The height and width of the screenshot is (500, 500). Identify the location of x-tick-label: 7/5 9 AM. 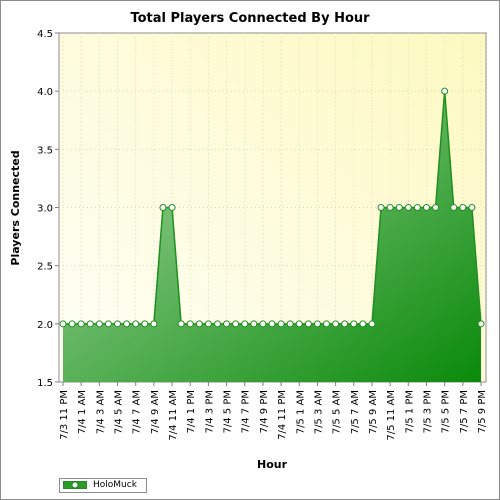
(373, 412).